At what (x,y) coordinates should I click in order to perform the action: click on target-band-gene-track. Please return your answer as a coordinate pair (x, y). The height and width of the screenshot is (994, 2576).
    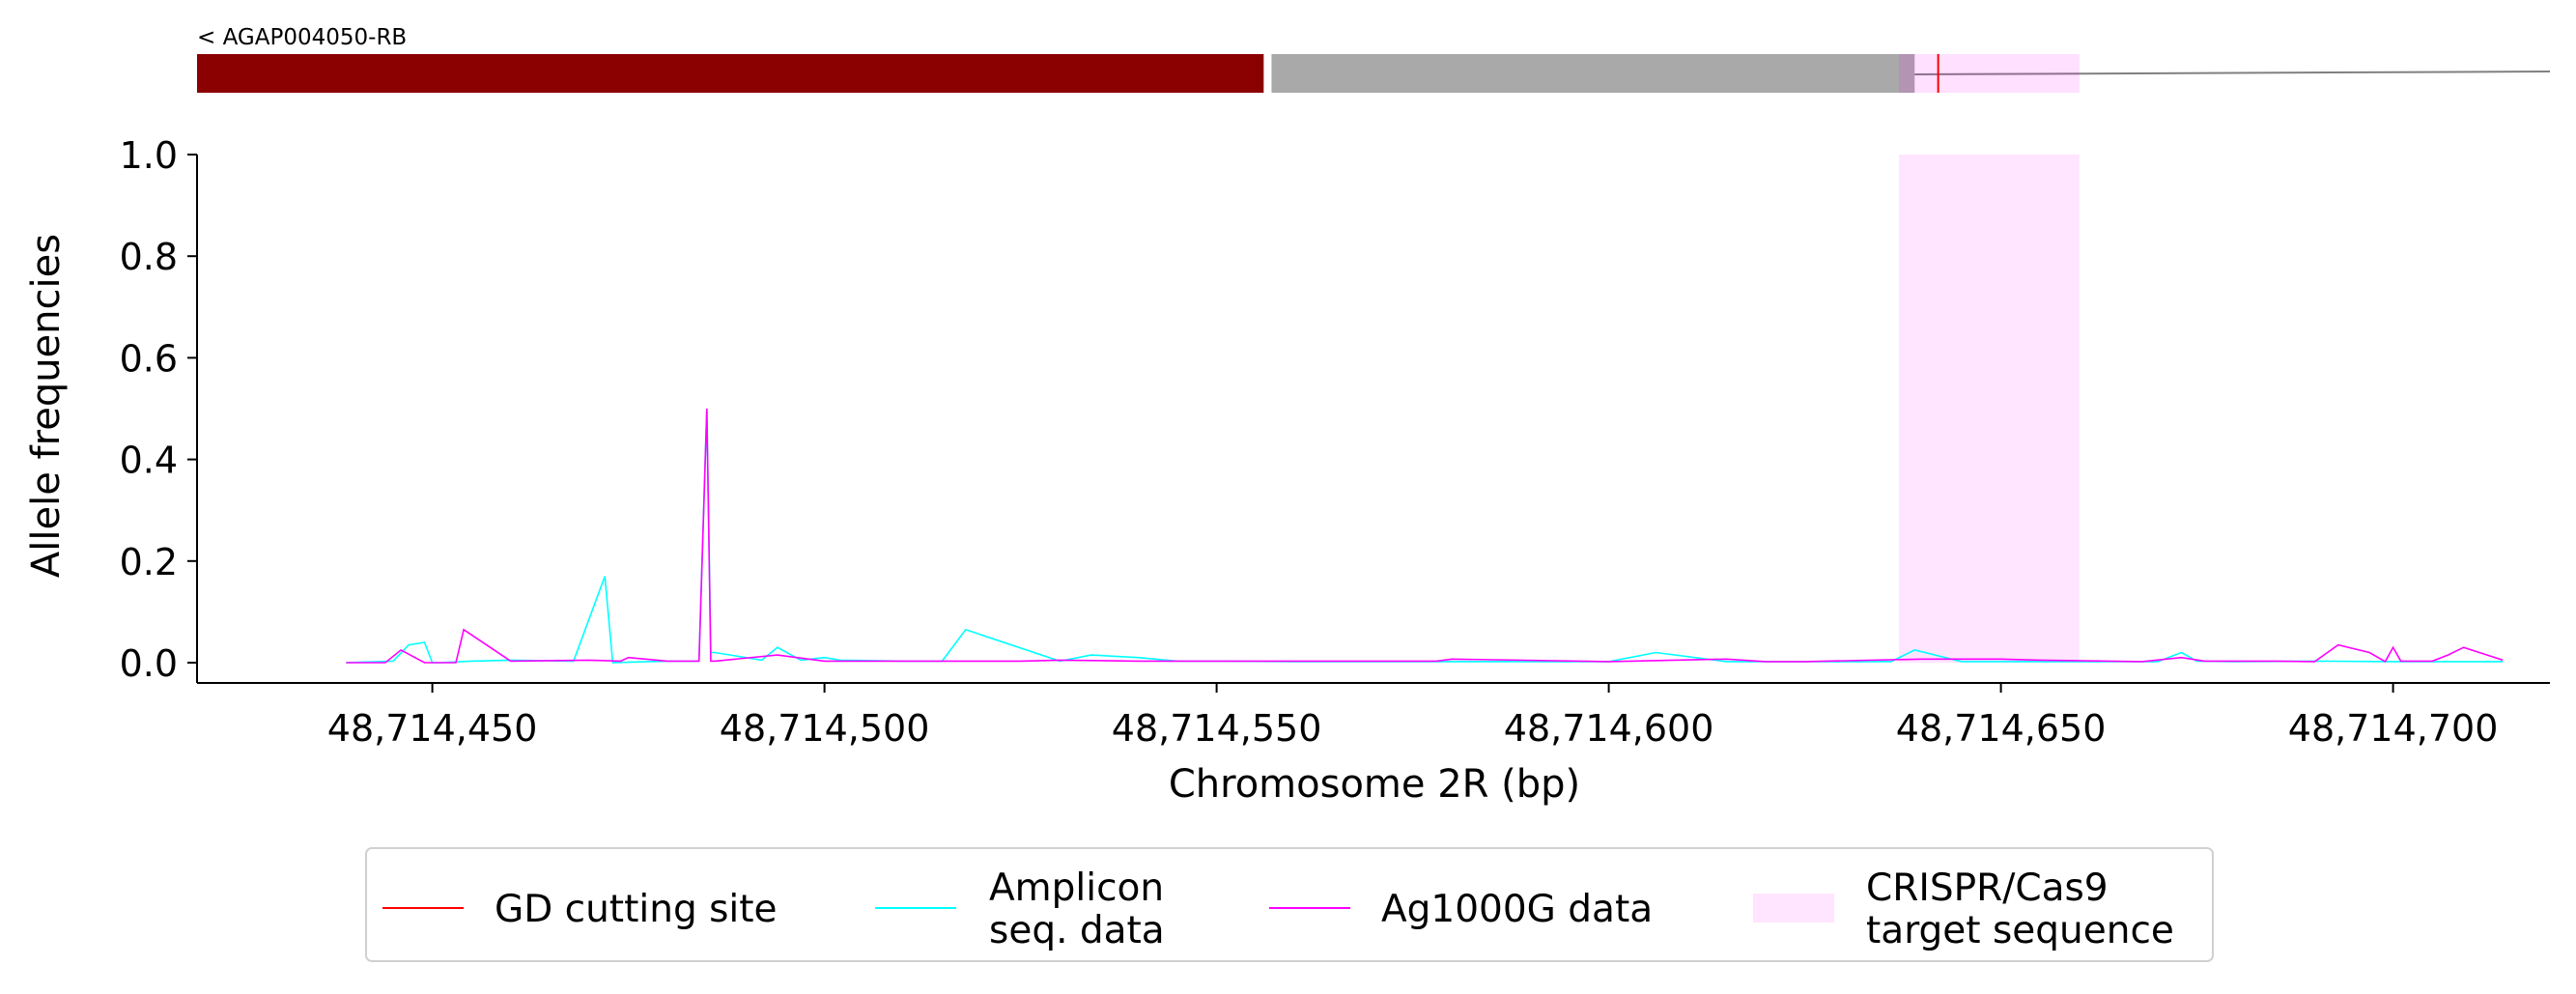
    Looking at the image, I should click on (1989, 73).